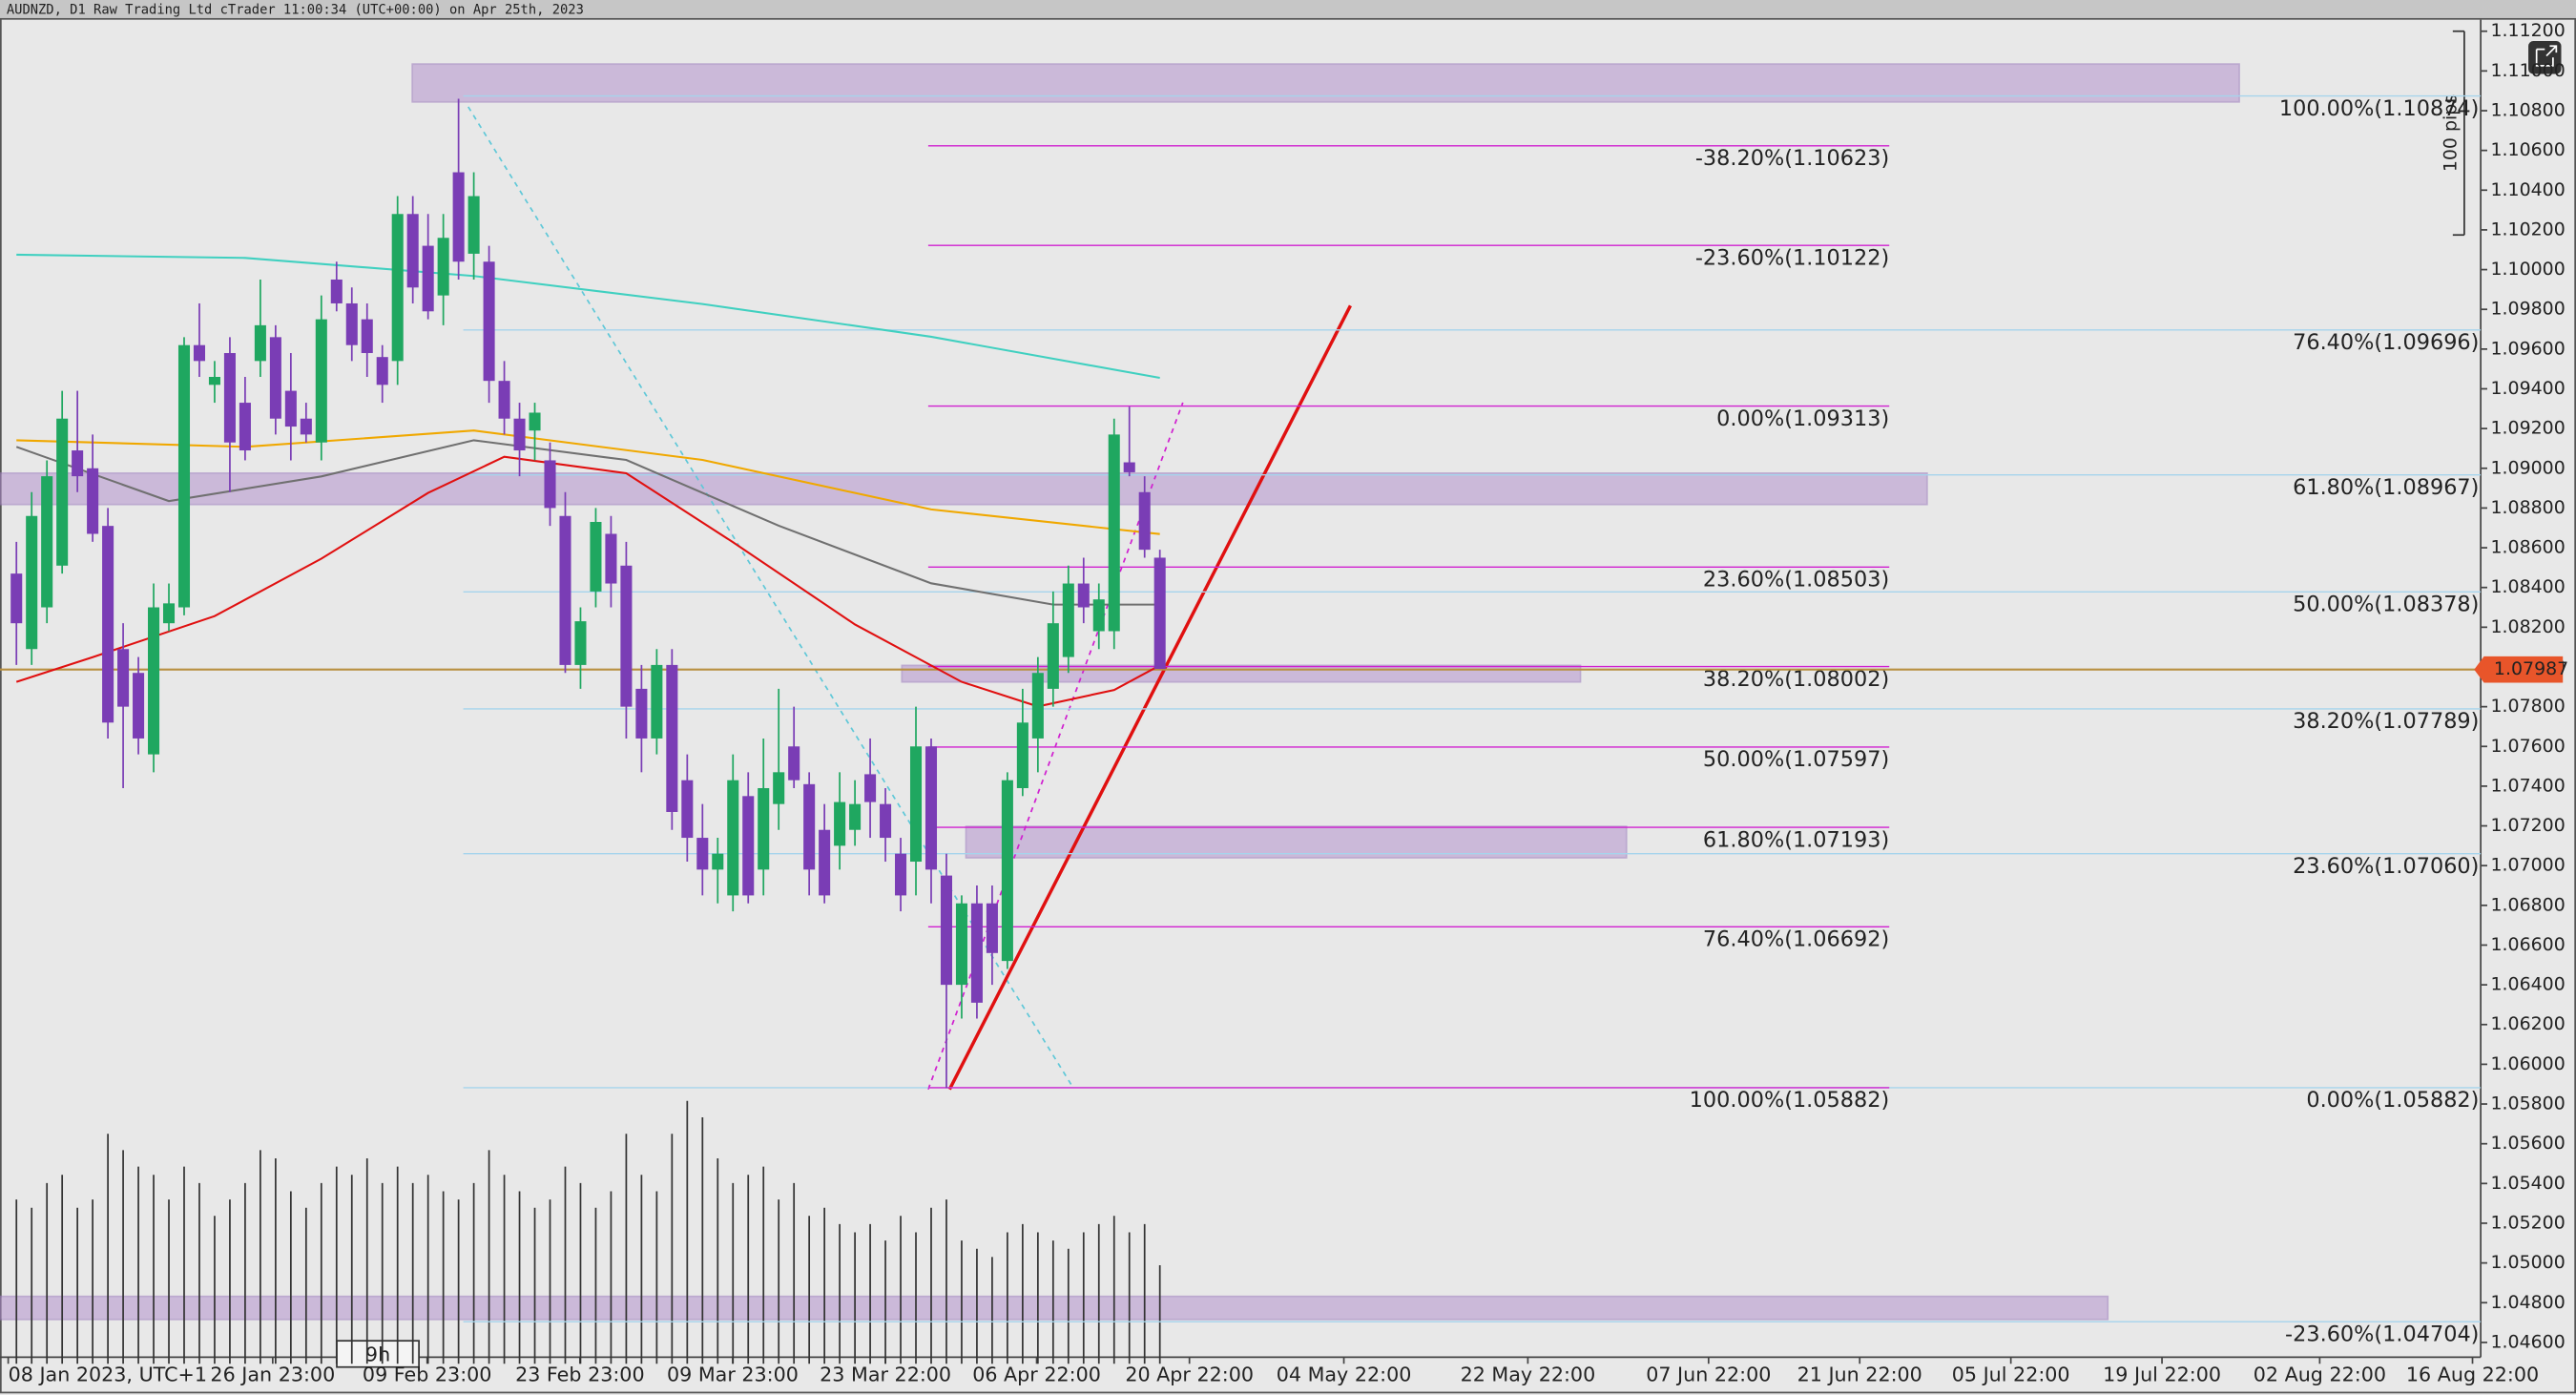 The image size is (2576, 1395). I want to click on y-tick-label: 1.10000, so click(2527, 269).